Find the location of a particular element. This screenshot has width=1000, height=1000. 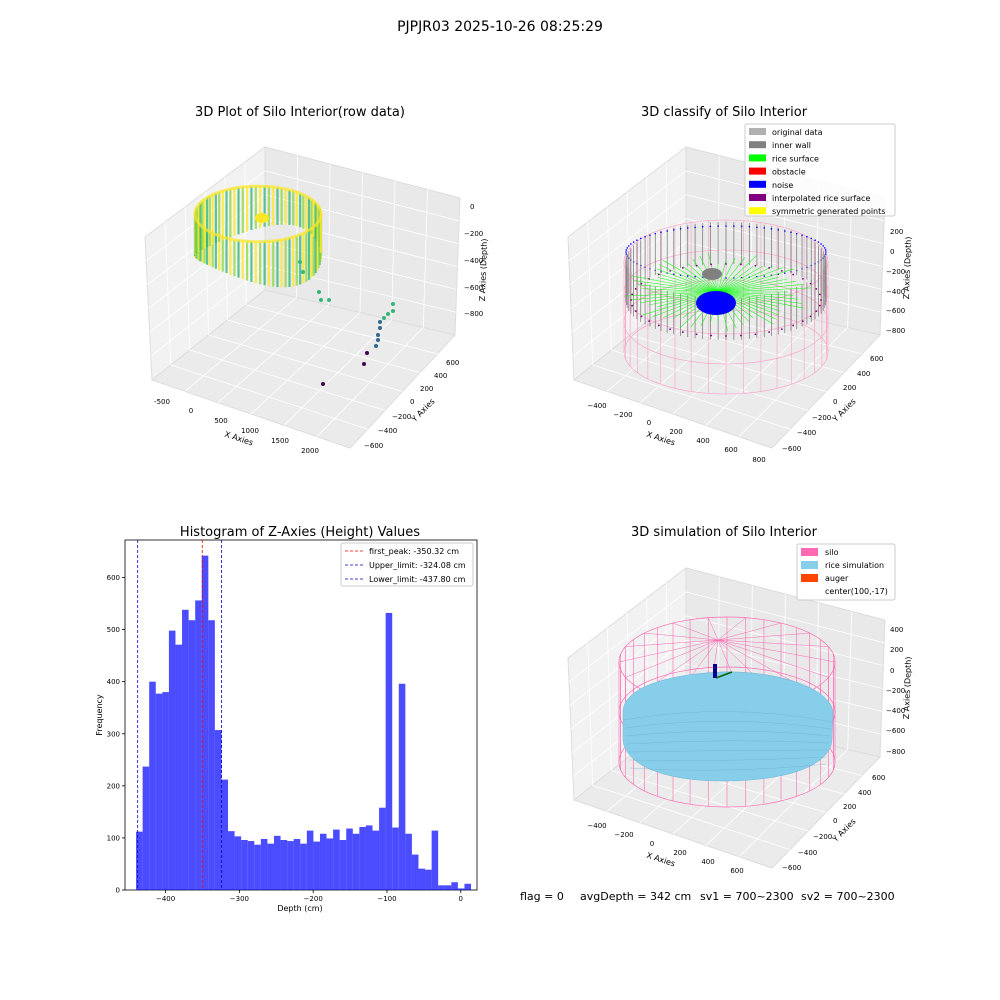

cls-legend-label: interpolated rice surface is located at coordinates (821, 198).